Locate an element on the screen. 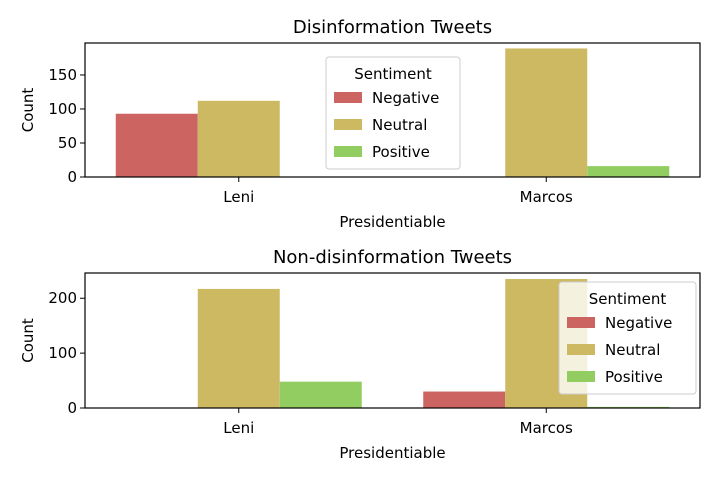  y-tick-label: 150 is located at coordinates (62, 75).